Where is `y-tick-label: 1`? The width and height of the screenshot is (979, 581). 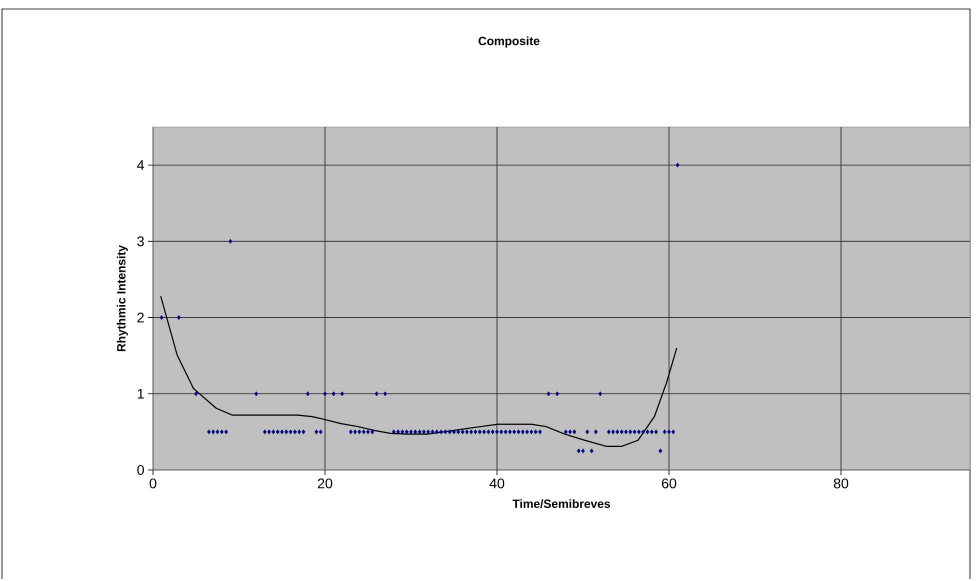
y-tick-label: 1 is located at coordinates (141, 393).